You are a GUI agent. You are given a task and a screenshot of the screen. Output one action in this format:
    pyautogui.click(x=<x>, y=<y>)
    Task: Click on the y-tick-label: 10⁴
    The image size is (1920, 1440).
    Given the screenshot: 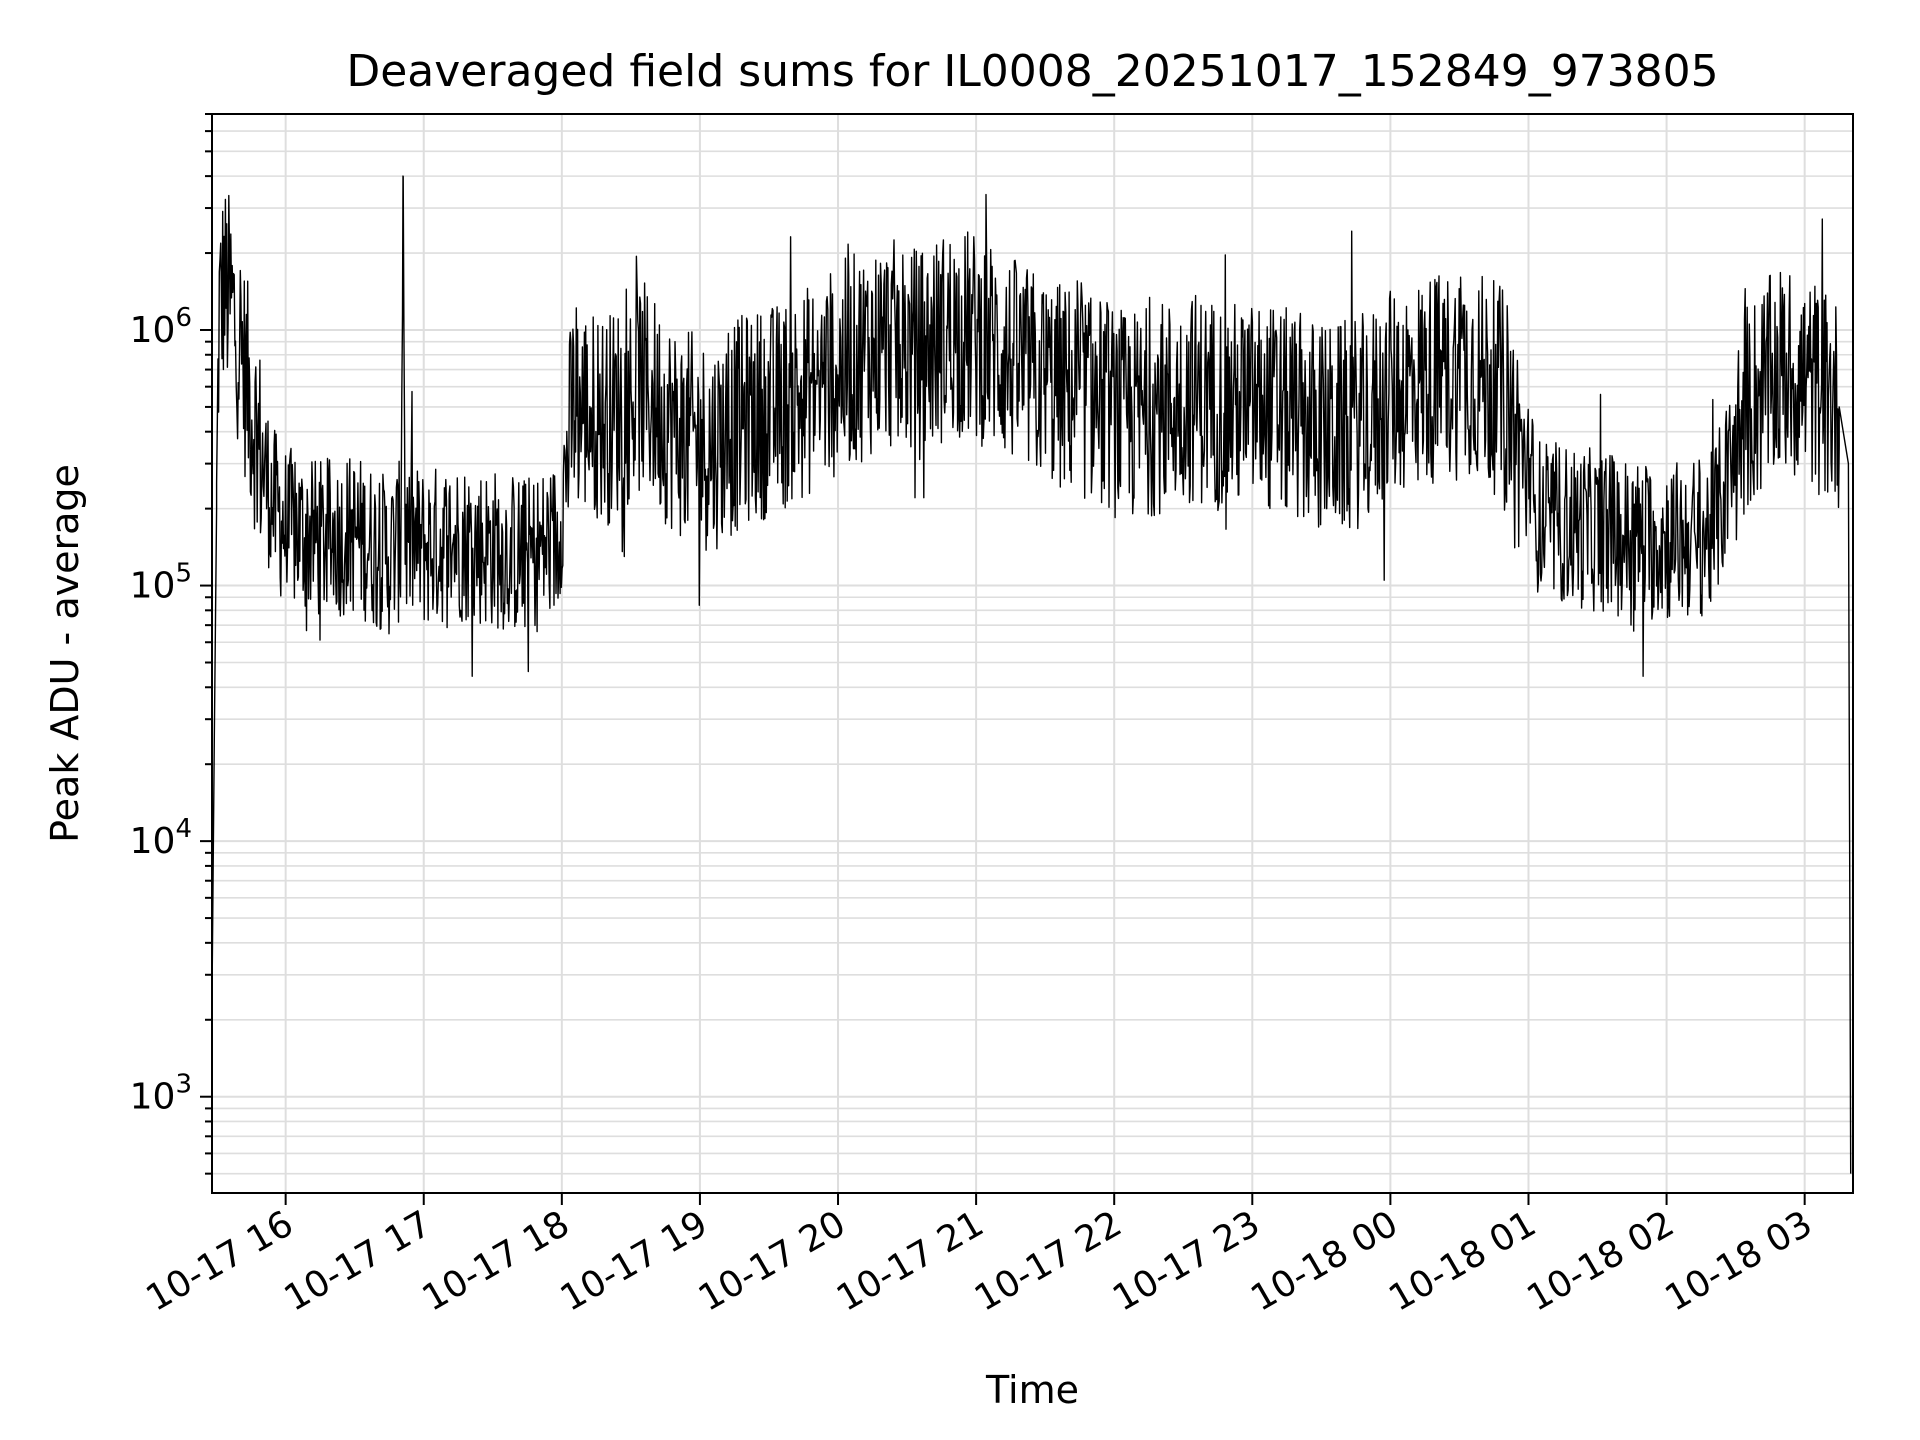 What is the action you would take?
    pyautogui.click(x=161, y=838)
    